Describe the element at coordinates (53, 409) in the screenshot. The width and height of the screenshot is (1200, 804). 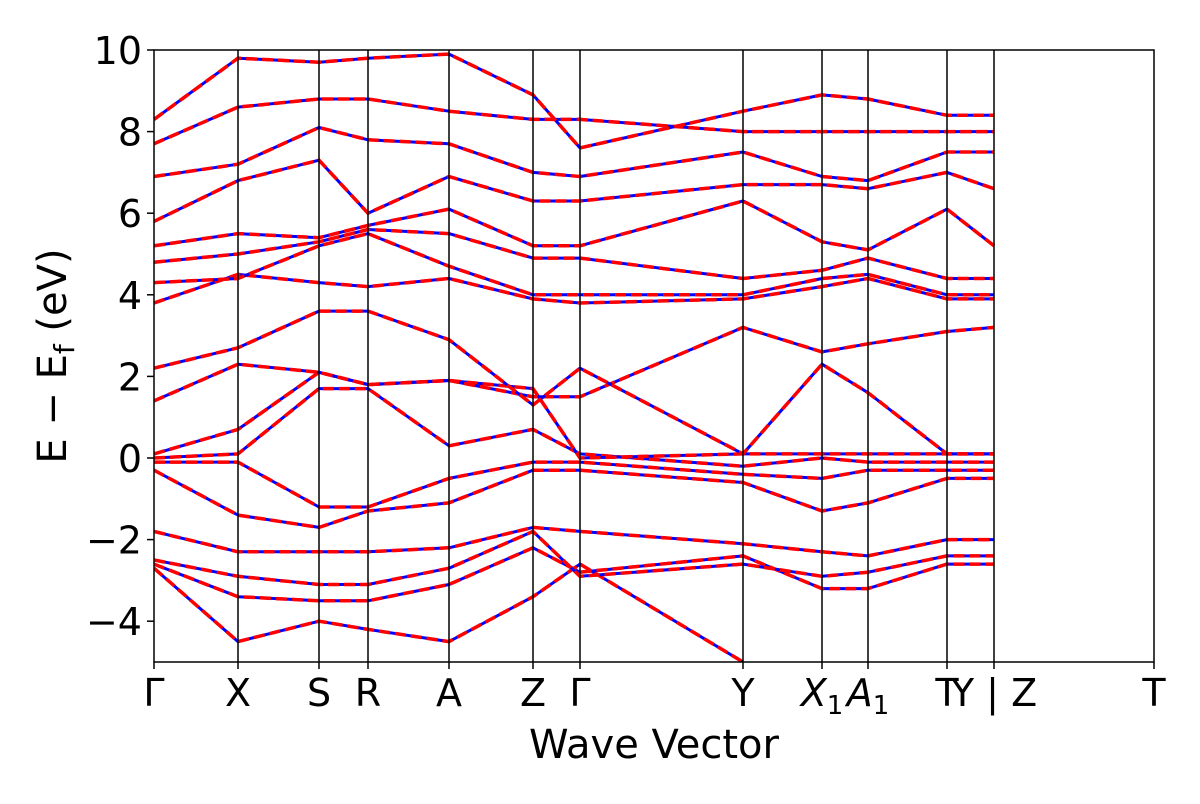
I see `y-axis-label-main: E − E` at that location.